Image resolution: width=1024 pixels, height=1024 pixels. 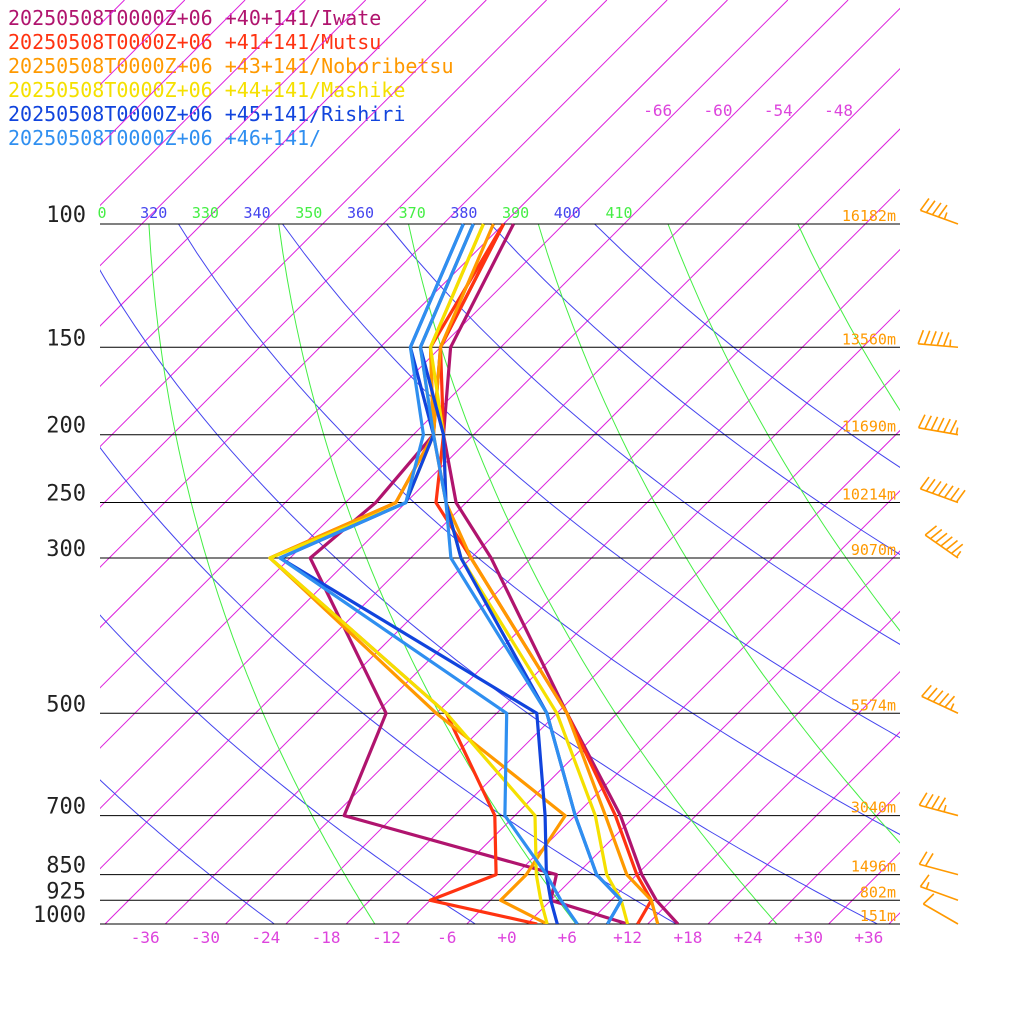 I want to click on theta-label: 360, so click(x=360, y=213).